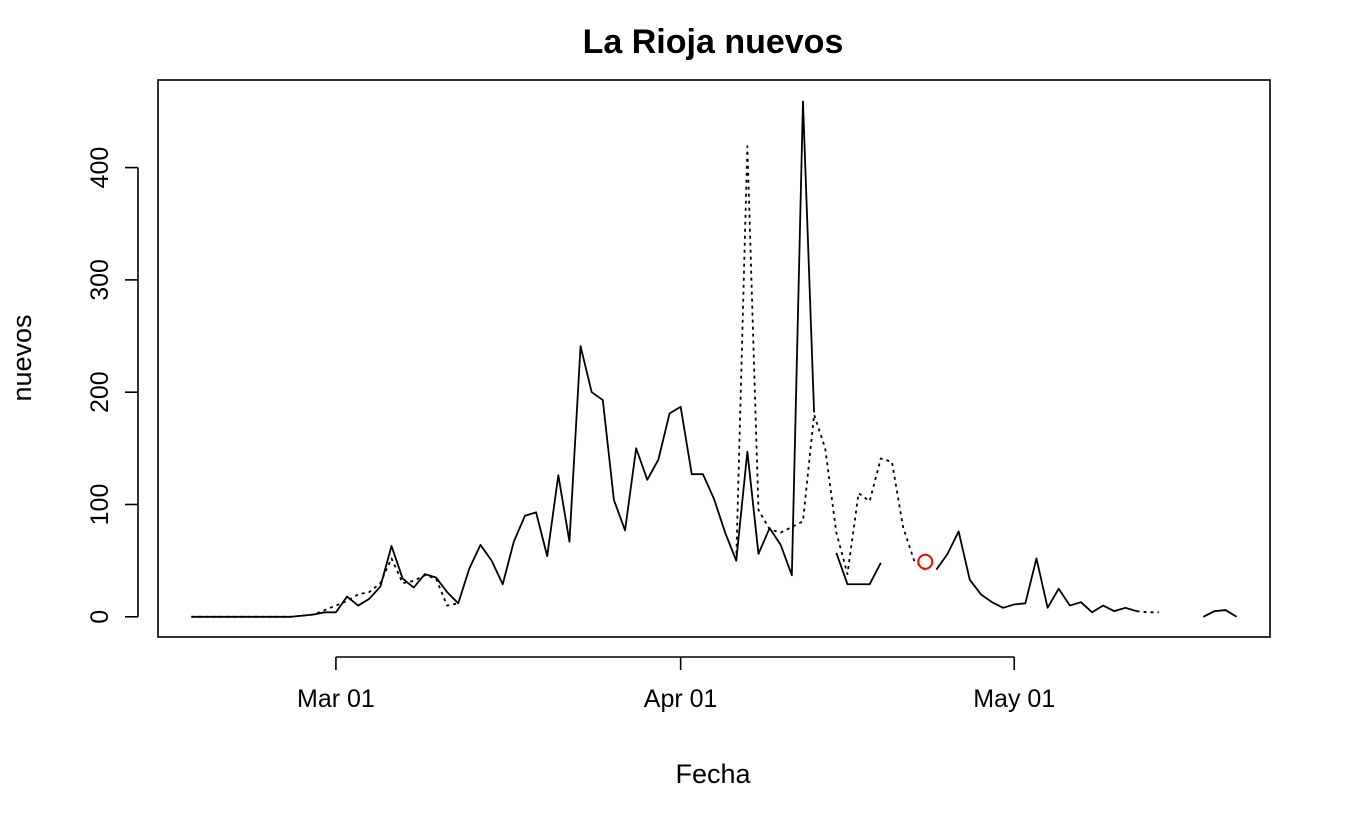  I want to click on y-tick-label: 300, so click(100, 280).